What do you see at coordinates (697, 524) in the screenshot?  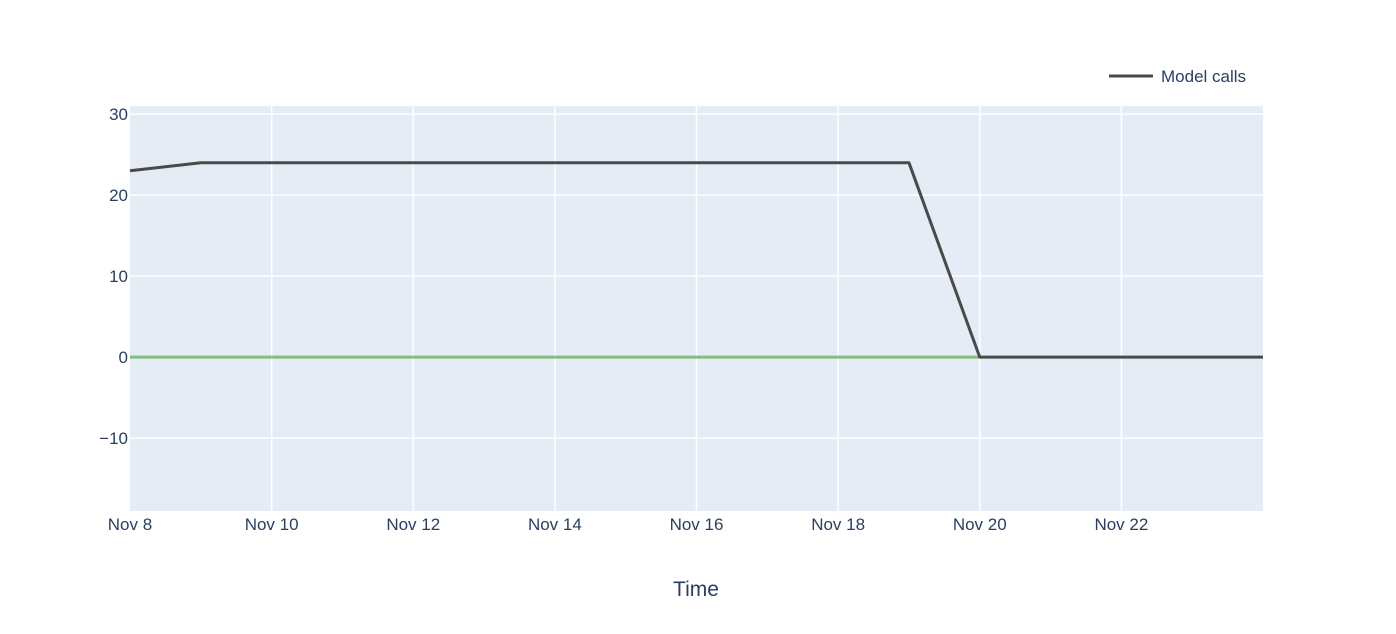 I see `x-tick-label: Nov 16` at bounding box center [697, 524].